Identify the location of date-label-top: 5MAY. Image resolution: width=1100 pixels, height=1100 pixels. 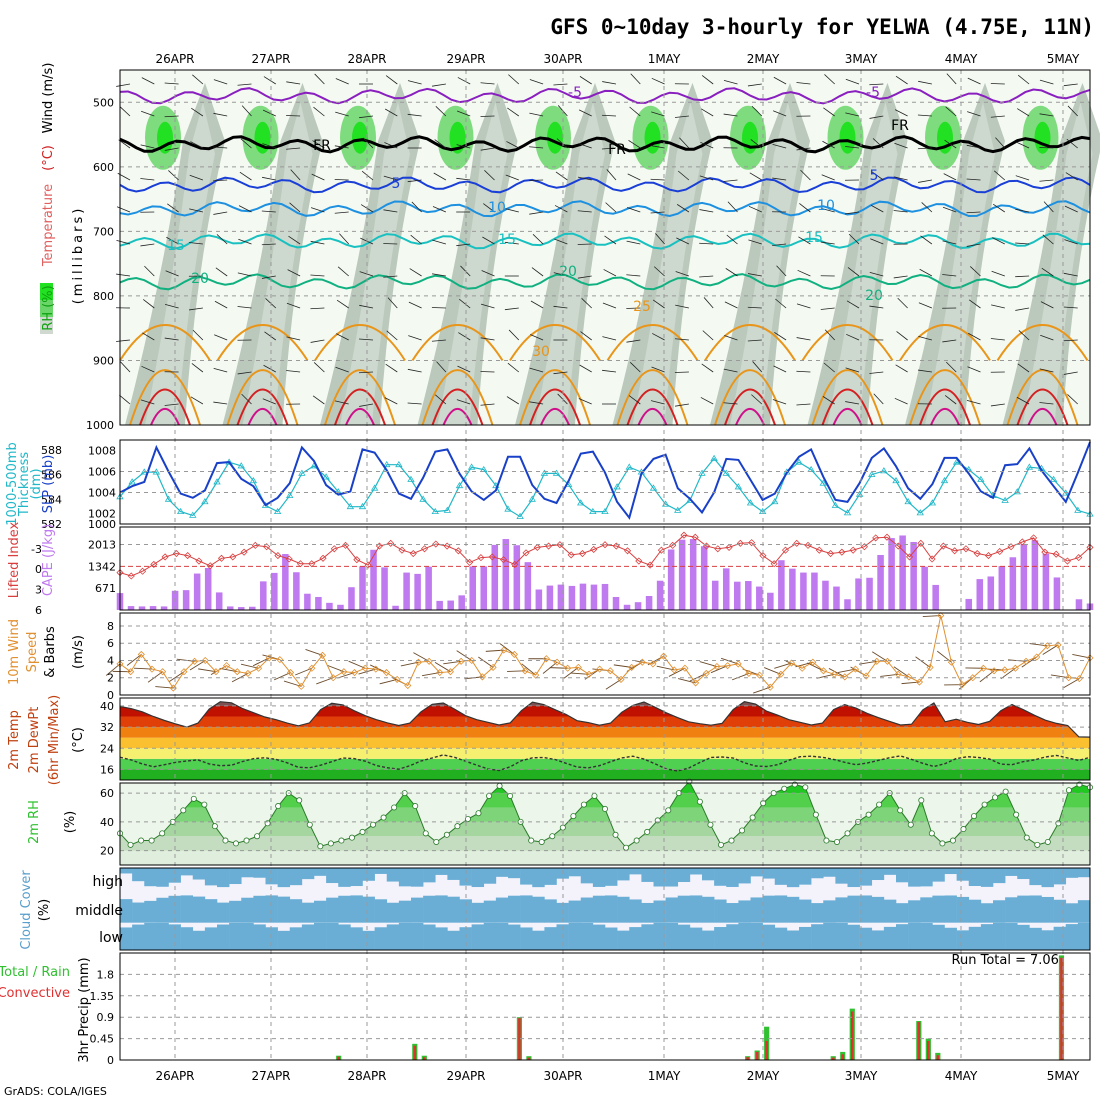
(1063, 59).